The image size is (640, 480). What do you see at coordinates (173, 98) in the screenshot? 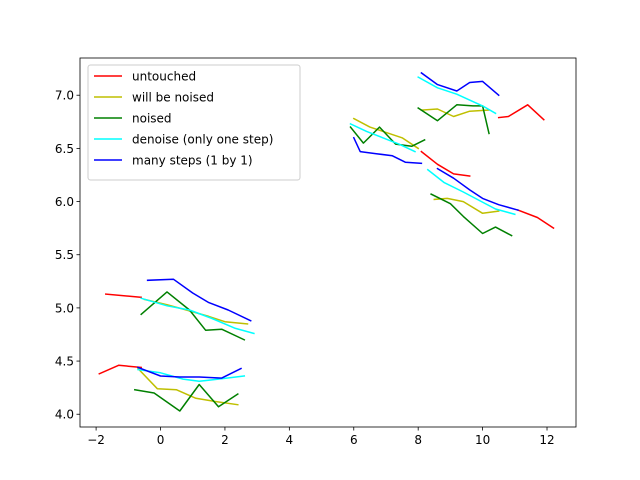
I see `legend-label-1: will be noised` at bounding box center [173, 98].